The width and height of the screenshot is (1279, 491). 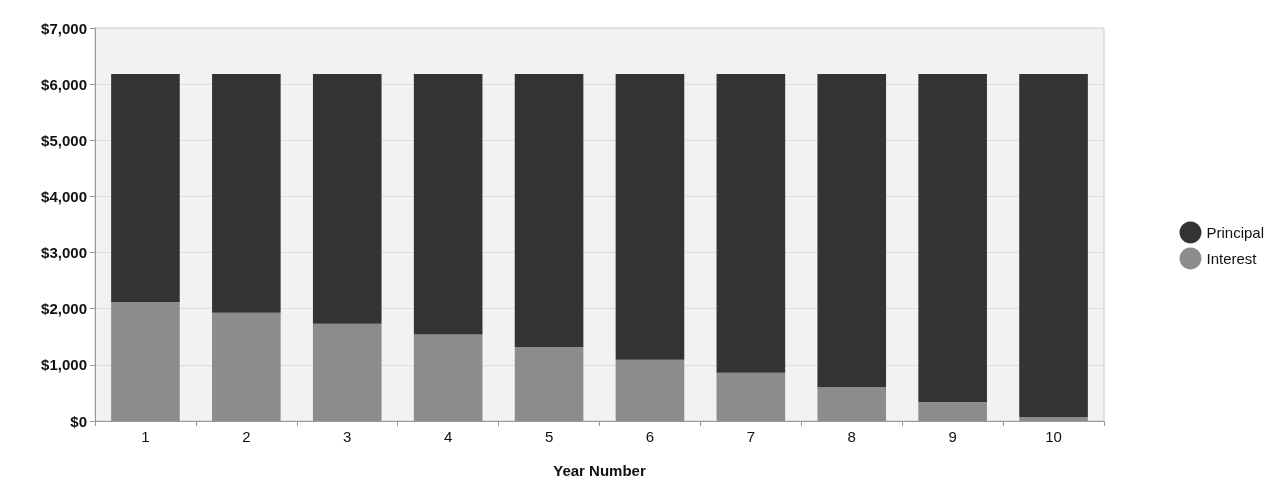 I want to click on x-axis-title: Year Number, so click(x=599, y=470).